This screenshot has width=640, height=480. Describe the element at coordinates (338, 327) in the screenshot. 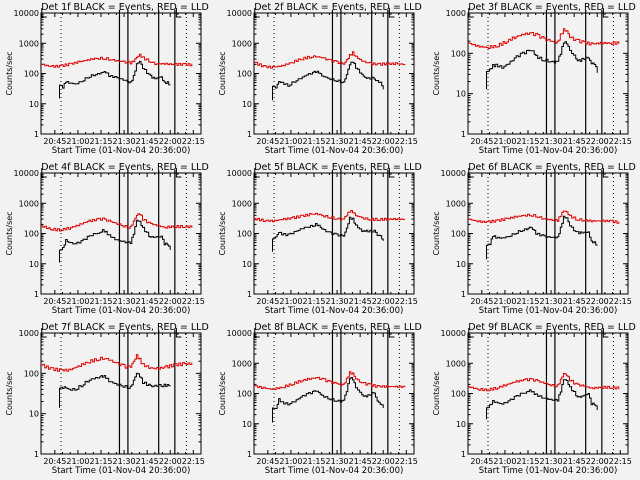

I see `panel-title: Det 8f BLACK = Events, RED = LLD` at that location.